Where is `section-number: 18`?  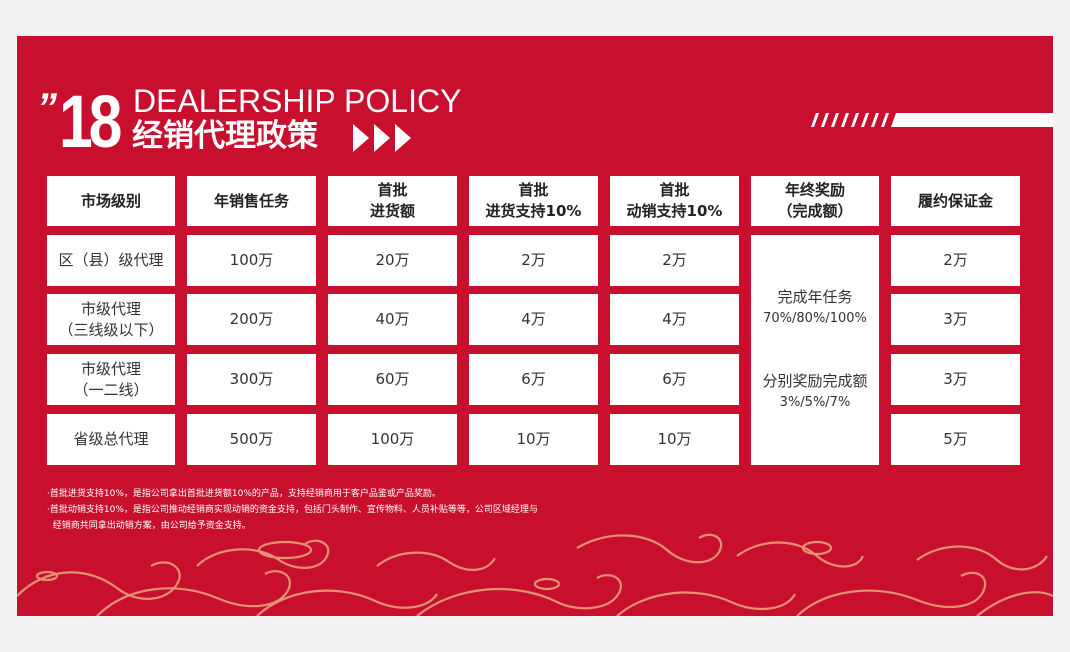
section-number: 18 is located at coordinates (90, 121).